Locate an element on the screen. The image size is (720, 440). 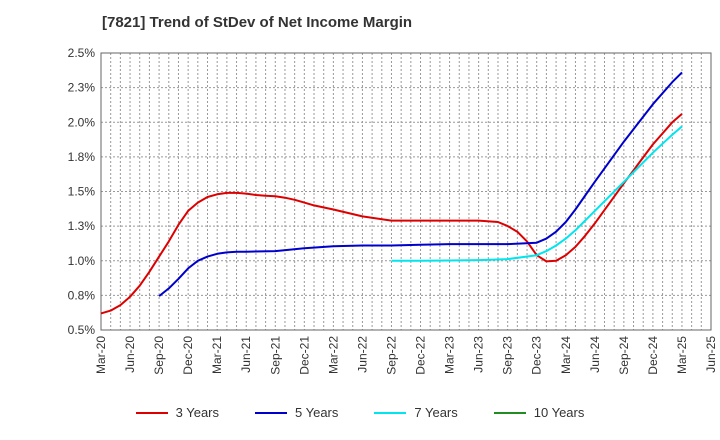
x-tick-label: Jun-24 is located at coordinates (595, 354).